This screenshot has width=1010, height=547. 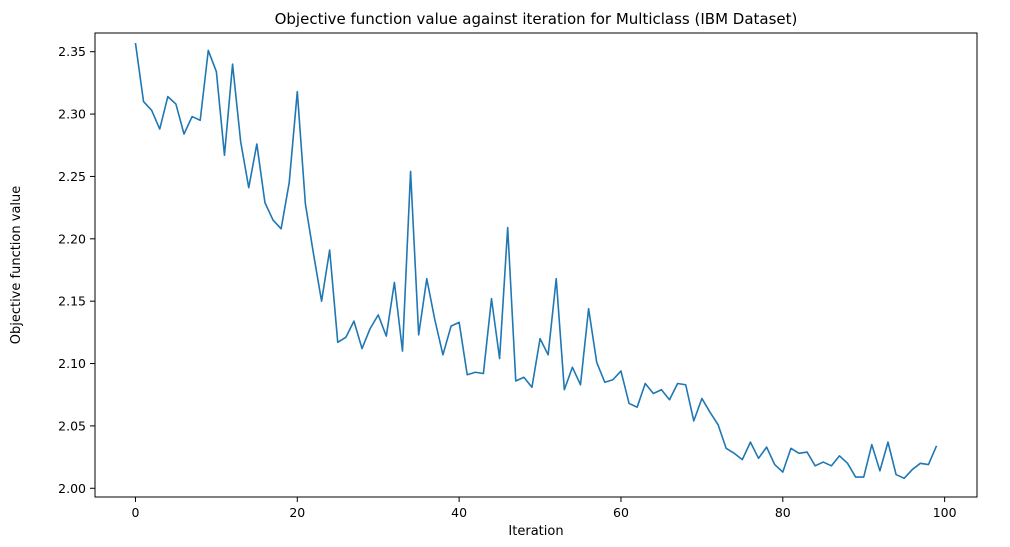 I want to click on y-tick-label: 2.20, so click(x=72, y=238).